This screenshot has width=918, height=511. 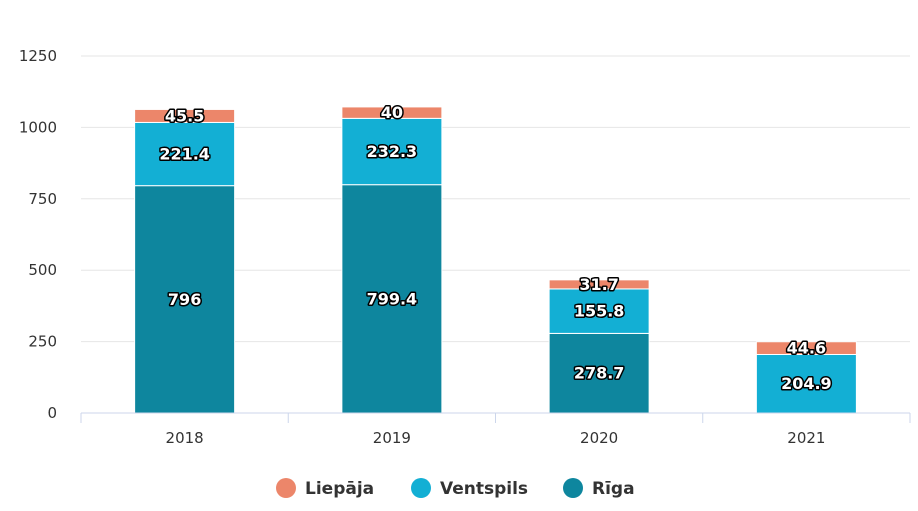 I want to click on data-label-liepaja-2018: 45.5, so click(x=184, y=115).